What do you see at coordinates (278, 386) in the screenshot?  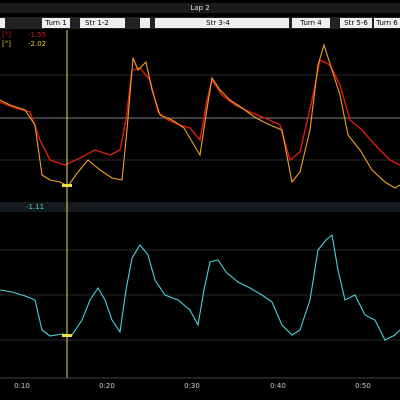 I see `x-tick-label: 0:40` at bounding box center [278, 386].